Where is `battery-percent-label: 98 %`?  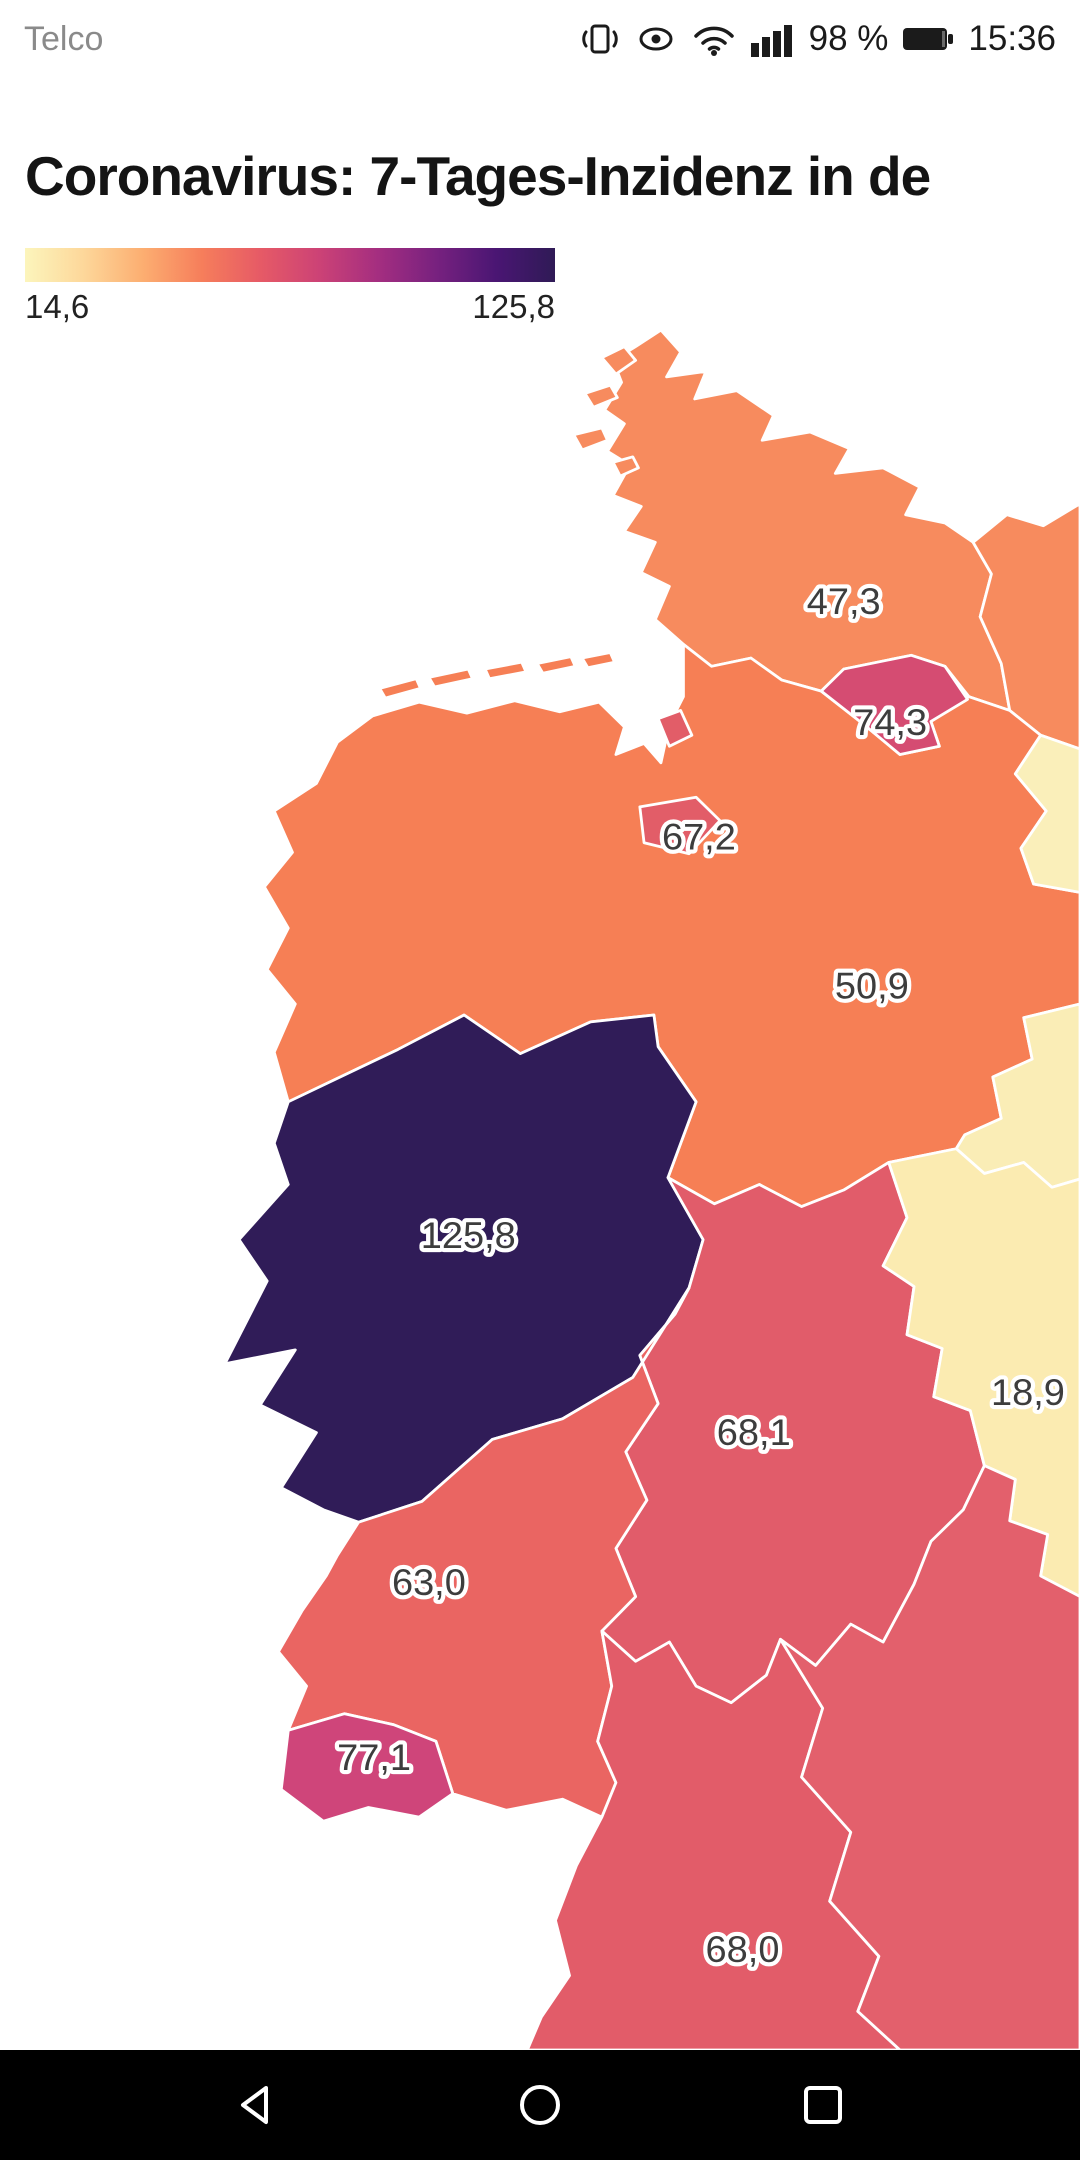 battery-percent-label: 98 % is located at coordinates (848, 38).